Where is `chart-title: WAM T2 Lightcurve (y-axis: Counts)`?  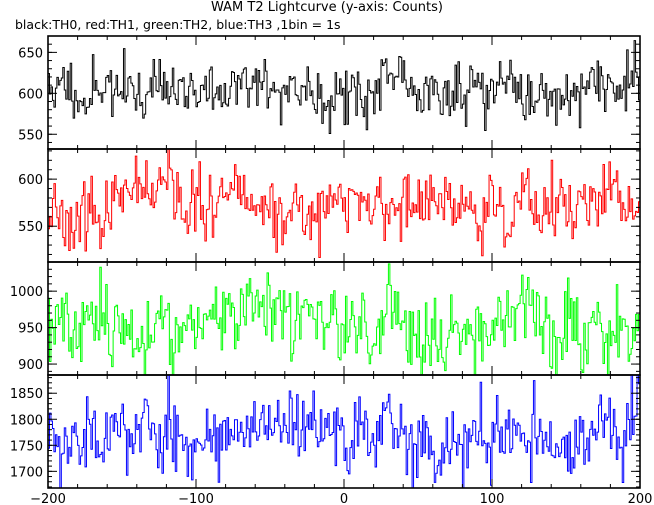 chart-title: WAM T2 Lightcurve (y-axis: Counts) is located at coordinates (327, 7).